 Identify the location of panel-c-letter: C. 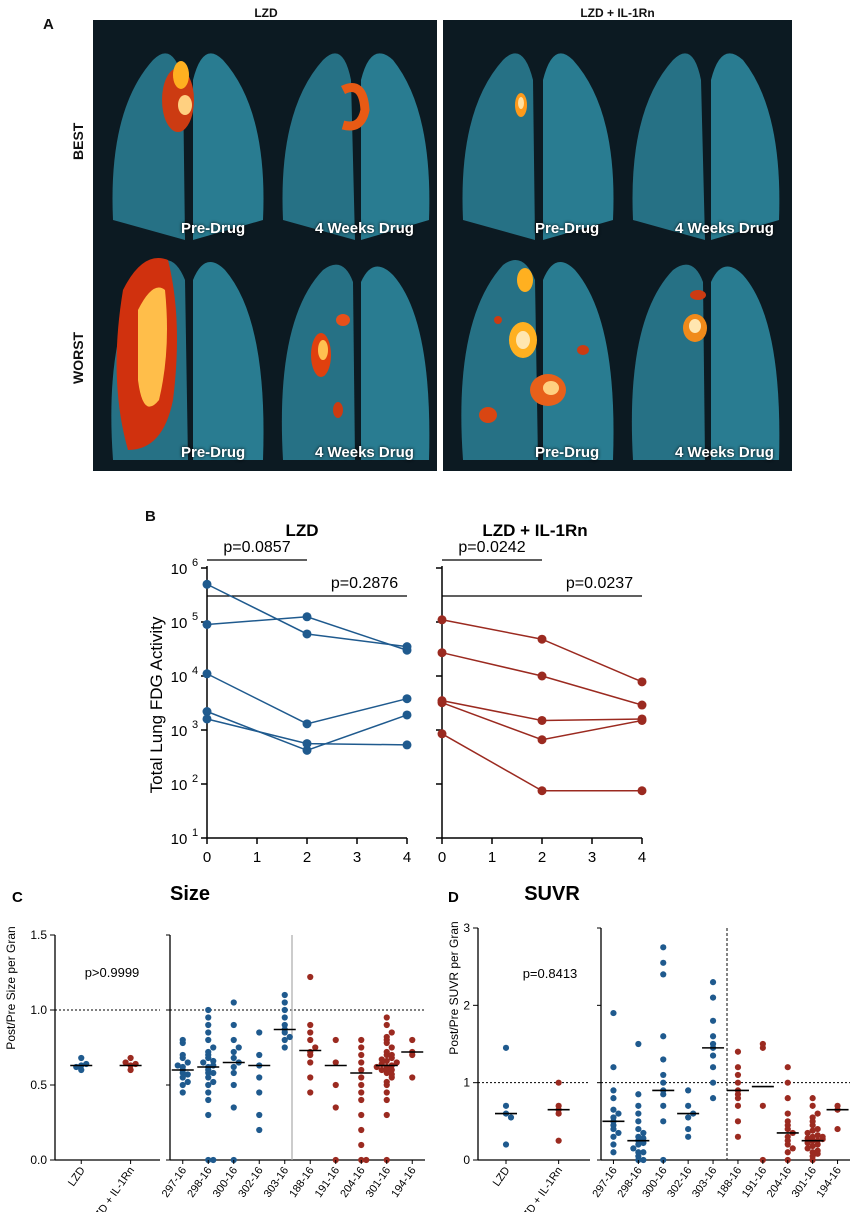
(17, 897).